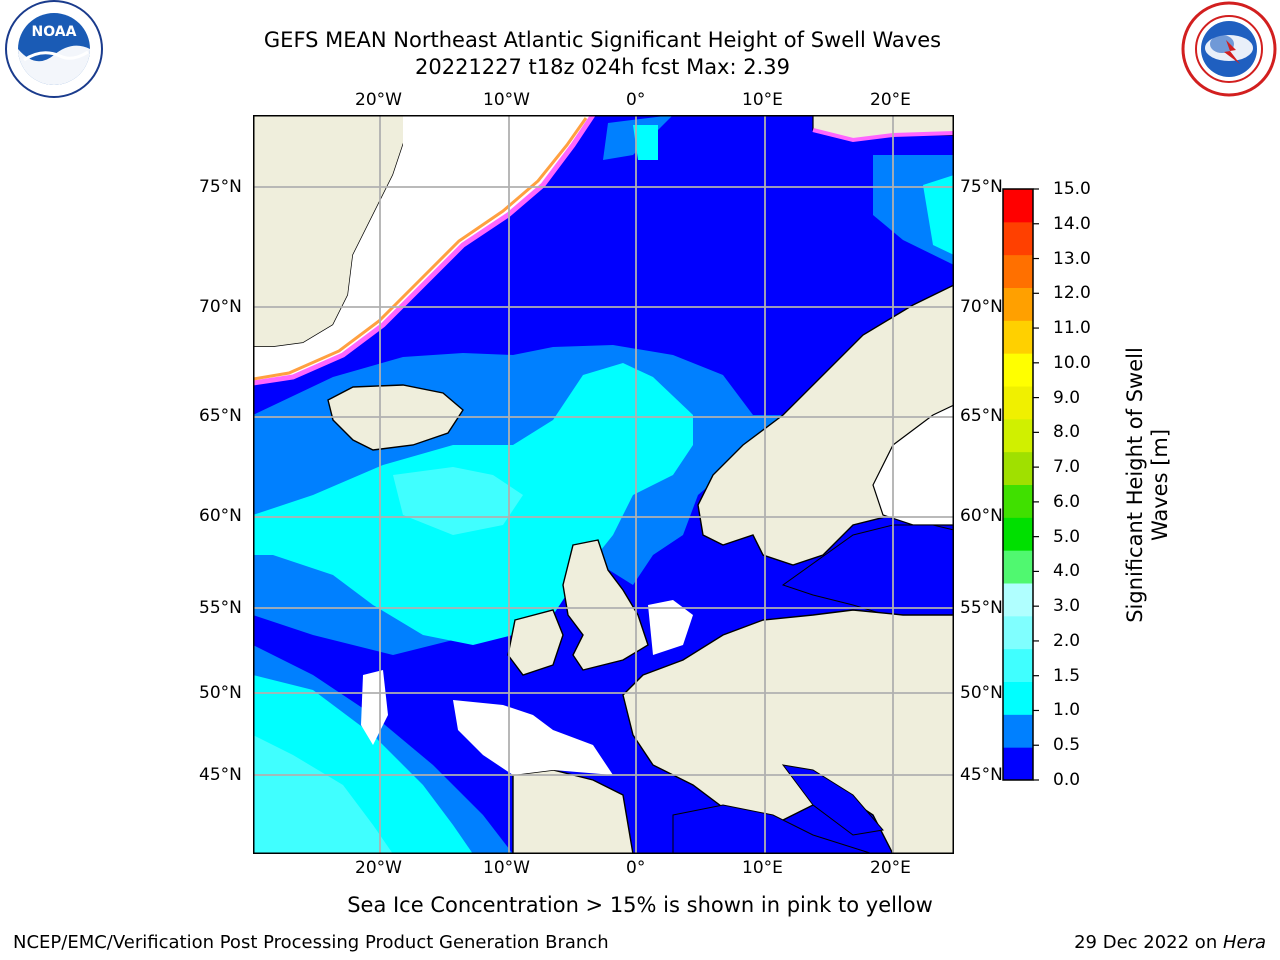 The height and width of the screenshot is (960, 1280). I want to click on lat-label-left: 50°N, so click(220, 693).